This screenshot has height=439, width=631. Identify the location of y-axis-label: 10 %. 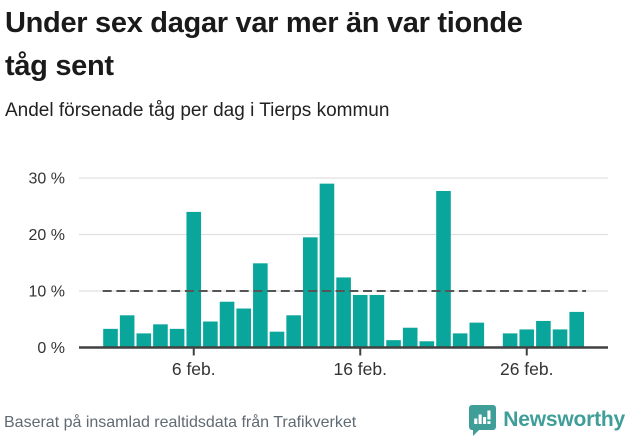
(47, 292).